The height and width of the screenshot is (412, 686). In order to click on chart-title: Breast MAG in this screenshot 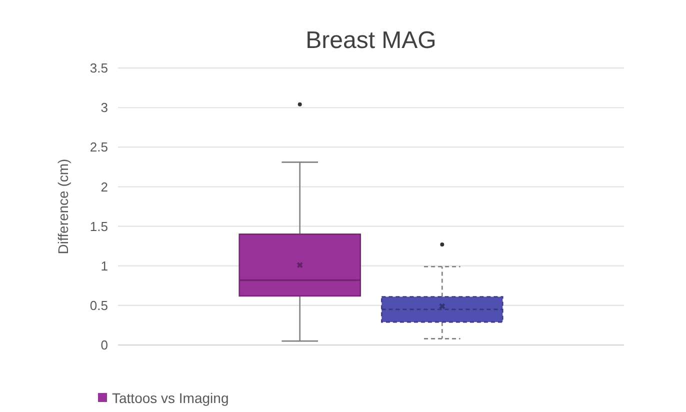, I will do `click(371, 40)`.